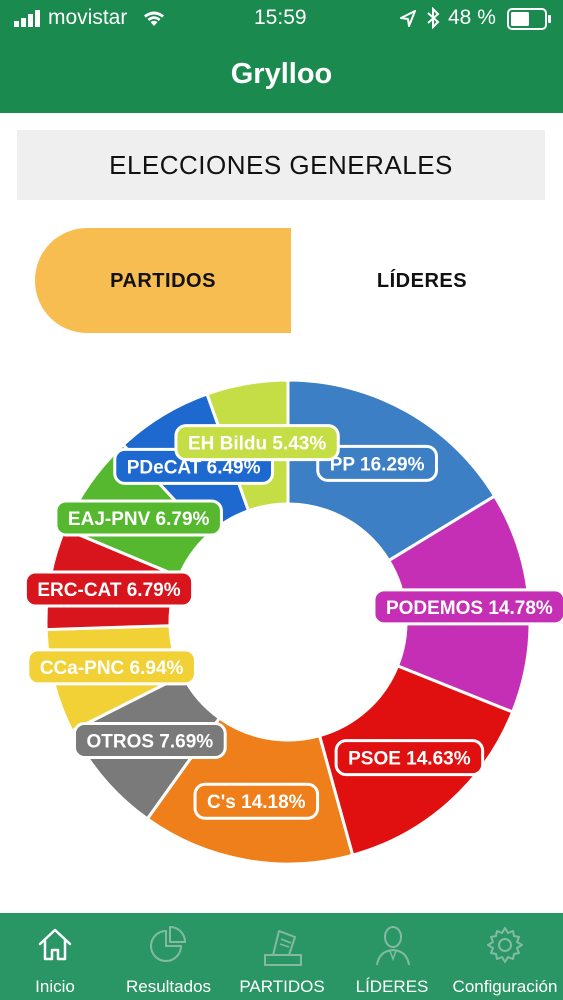 The height and width of the screenshot is (1000, 563). I want to click on tabbar-label: Configuración, so click(505, 986).